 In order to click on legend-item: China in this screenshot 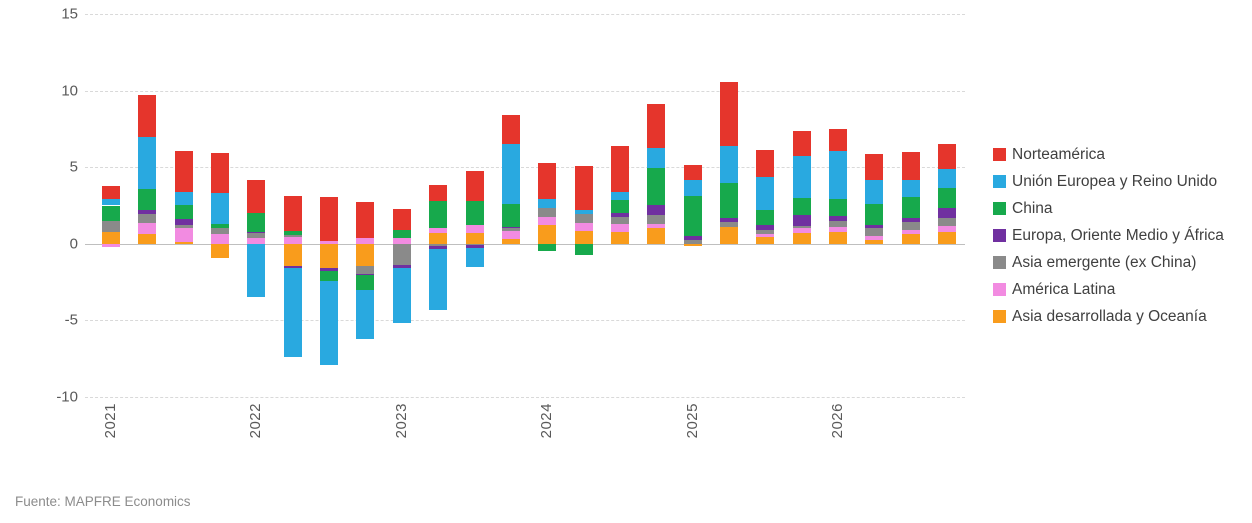, I will do `click(1108, 208)`.